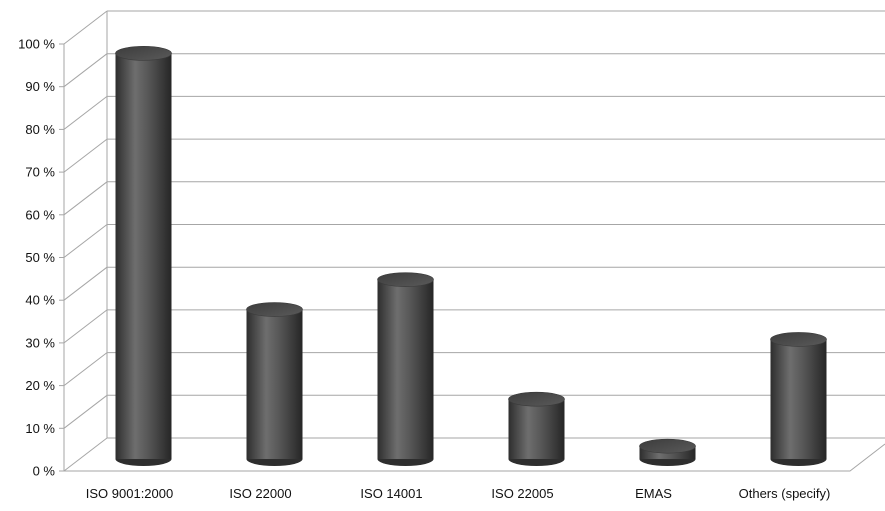  I want to click on x-tick-label: ISO 9001:2000, so click(129, 493).